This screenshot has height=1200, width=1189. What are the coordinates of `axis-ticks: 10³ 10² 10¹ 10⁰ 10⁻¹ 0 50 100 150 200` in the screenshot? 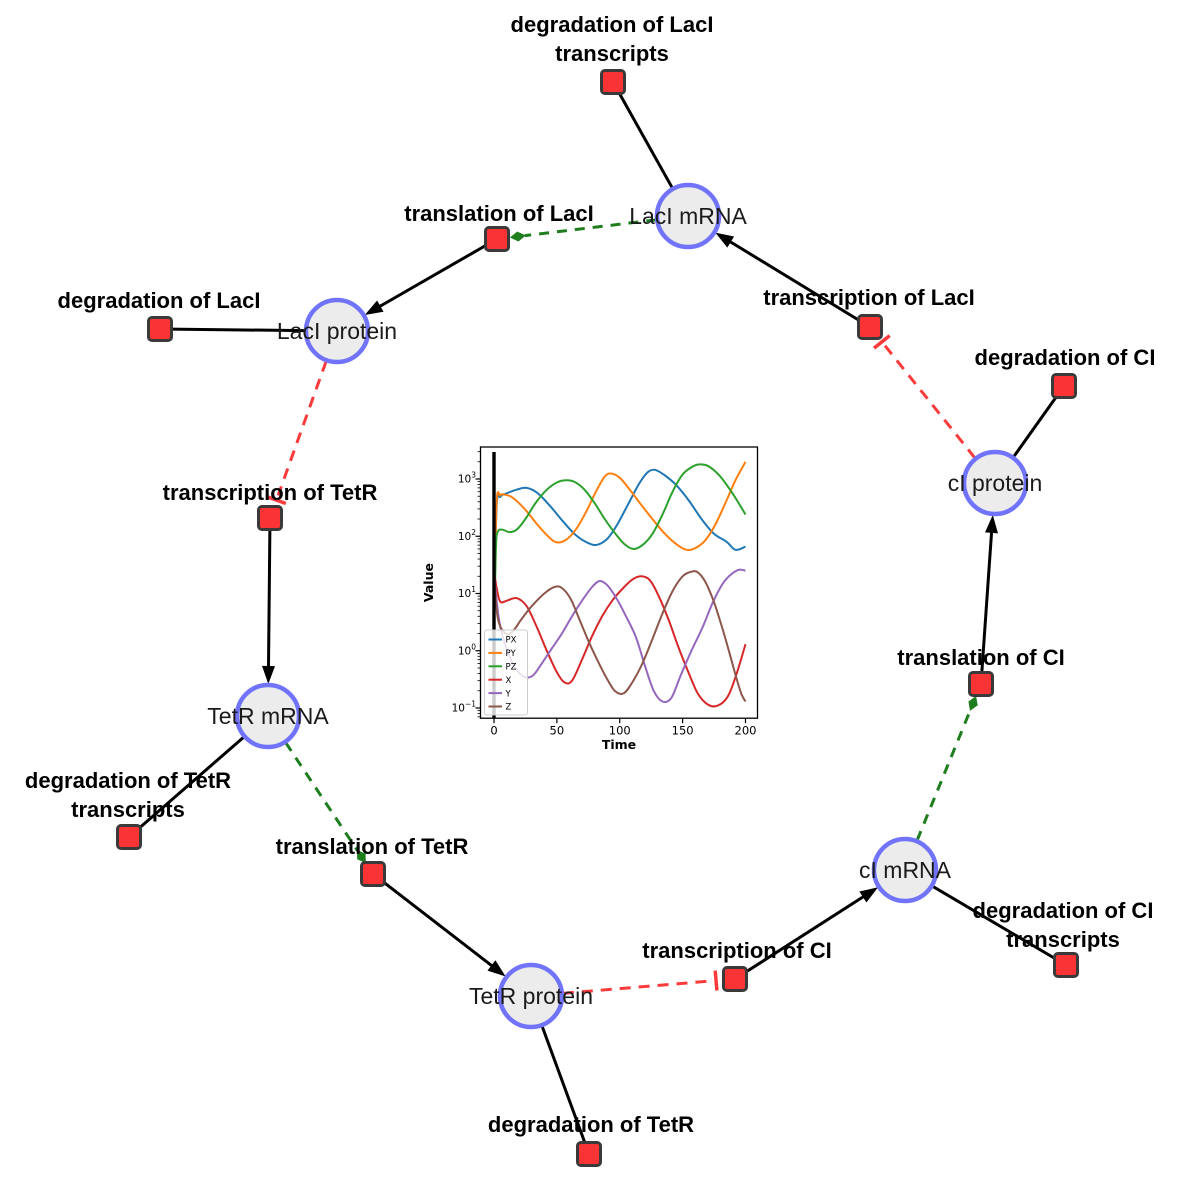 It's located at (604, 594).